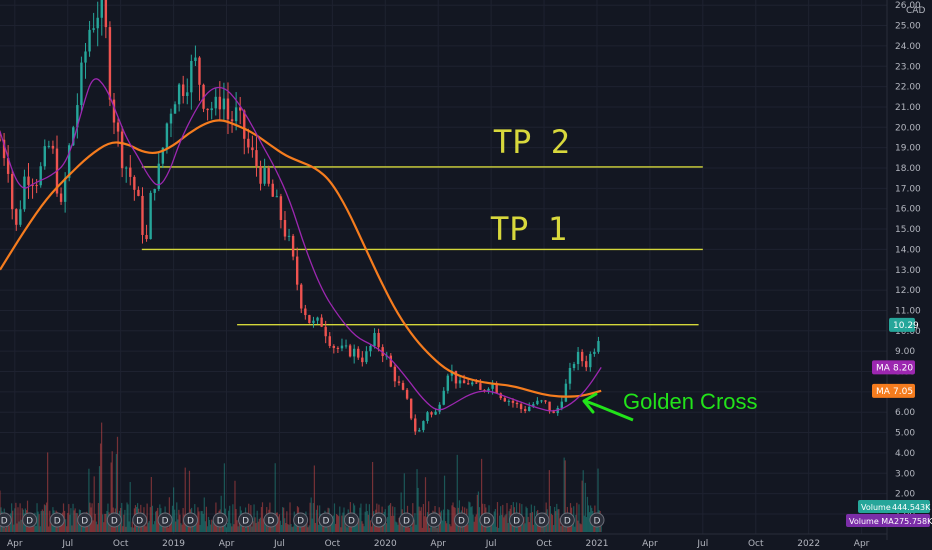 The image size is (932, 550). I want to click on x-tick-label: 2021, so click(597, 544).